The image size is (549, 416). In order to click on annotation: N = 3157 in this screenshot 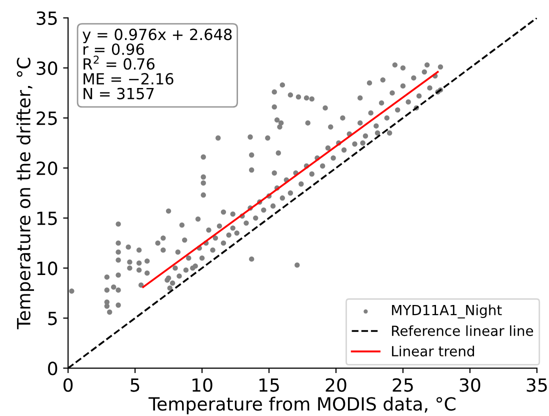, I will do `click(119, 94)`.